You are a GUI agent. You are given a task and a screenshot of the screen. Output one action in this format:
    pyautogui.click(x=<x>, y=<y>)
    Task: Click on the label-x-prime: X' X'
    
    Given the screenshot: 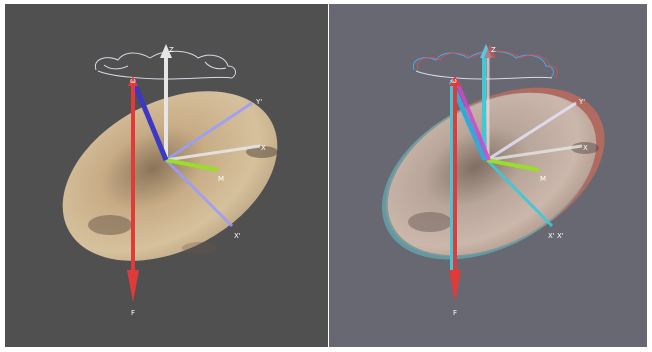 What is the action you would take?
    pyautogui.click(x=556, y=236)
    